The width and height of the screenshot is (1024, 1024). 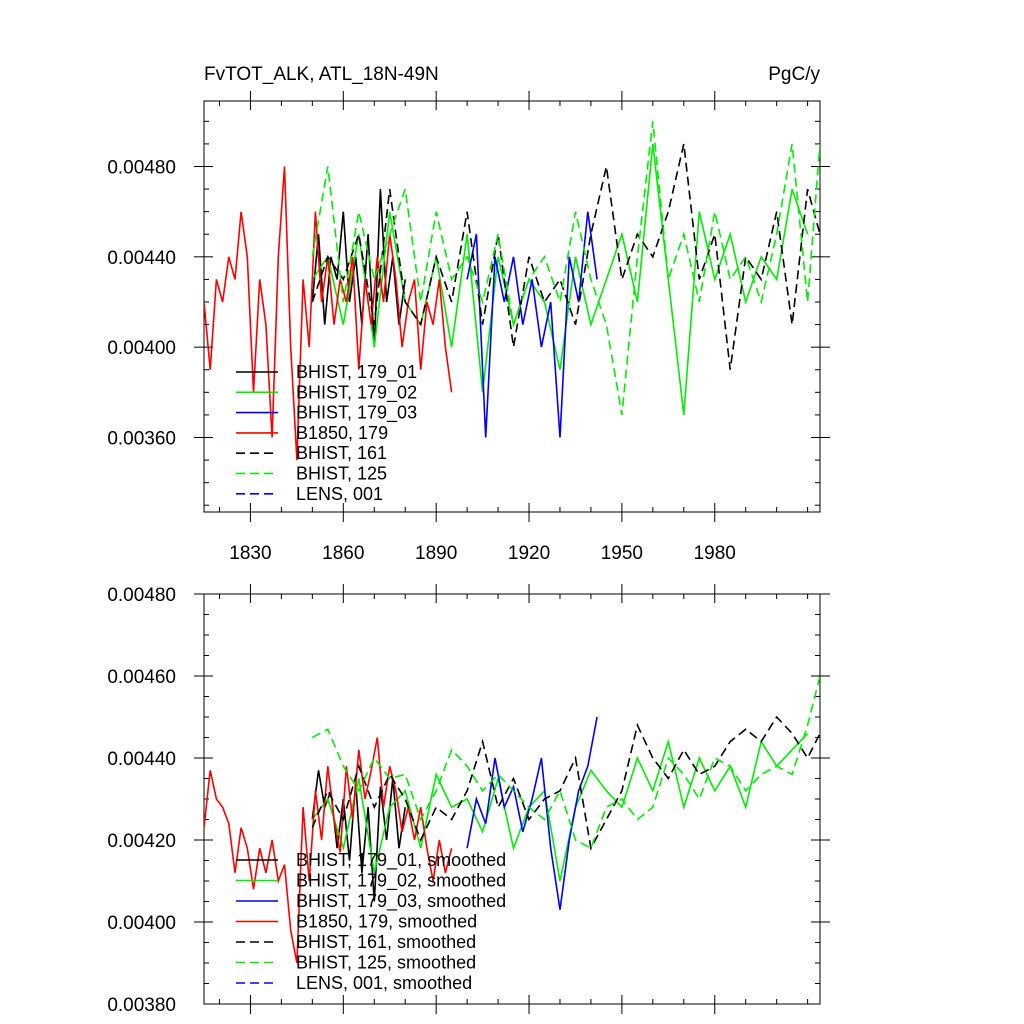 I want to click on legend-label: B1850, 179, smoothed, so click(x=386, y=922).